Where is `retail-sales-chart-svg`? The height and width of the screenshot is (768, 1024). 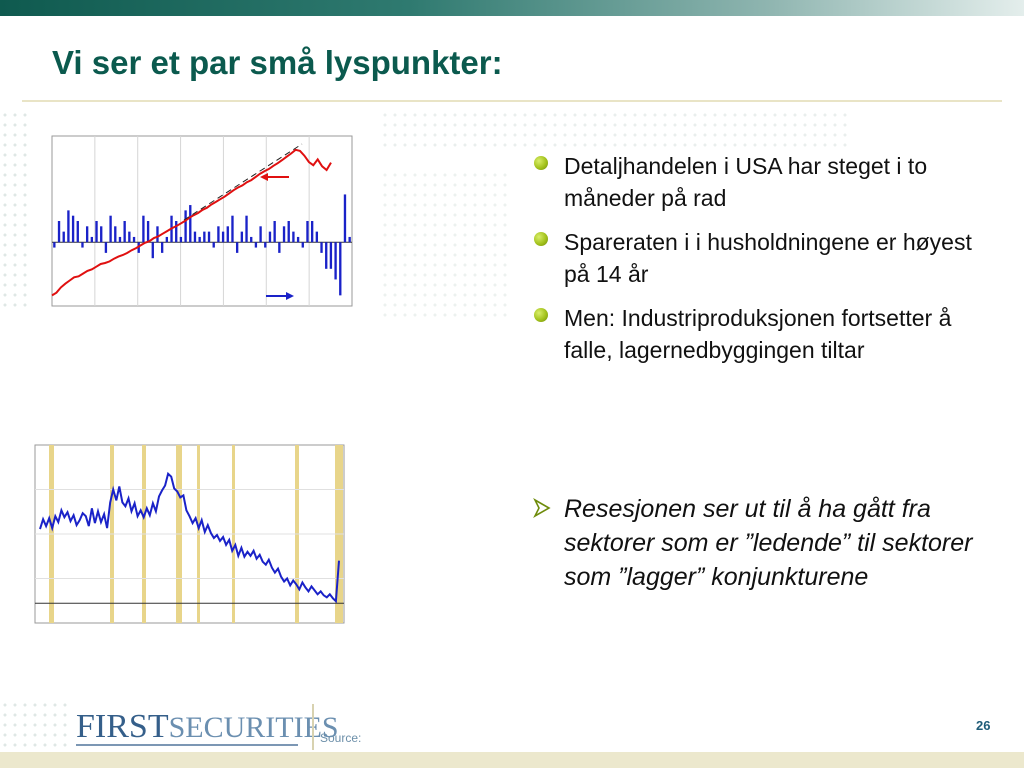
retail-sales-chart-svg is located at coordinates (202, 221).